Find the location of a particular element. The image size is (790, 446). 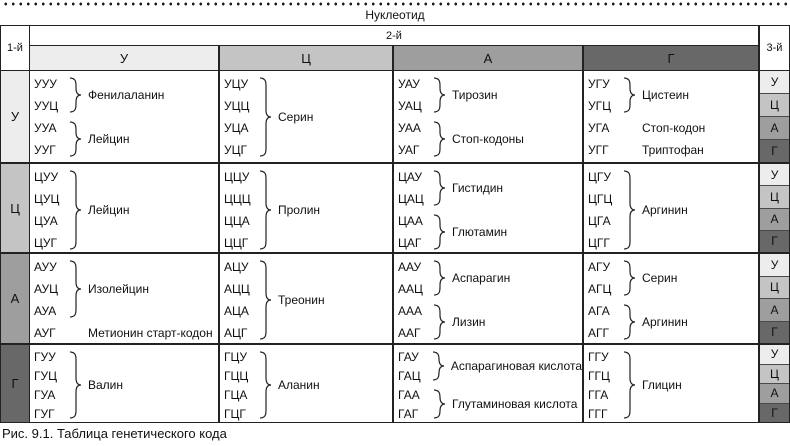

table-header: 1-й 2-й У Ц А Г 3-й is located at coordinates (395, 48).